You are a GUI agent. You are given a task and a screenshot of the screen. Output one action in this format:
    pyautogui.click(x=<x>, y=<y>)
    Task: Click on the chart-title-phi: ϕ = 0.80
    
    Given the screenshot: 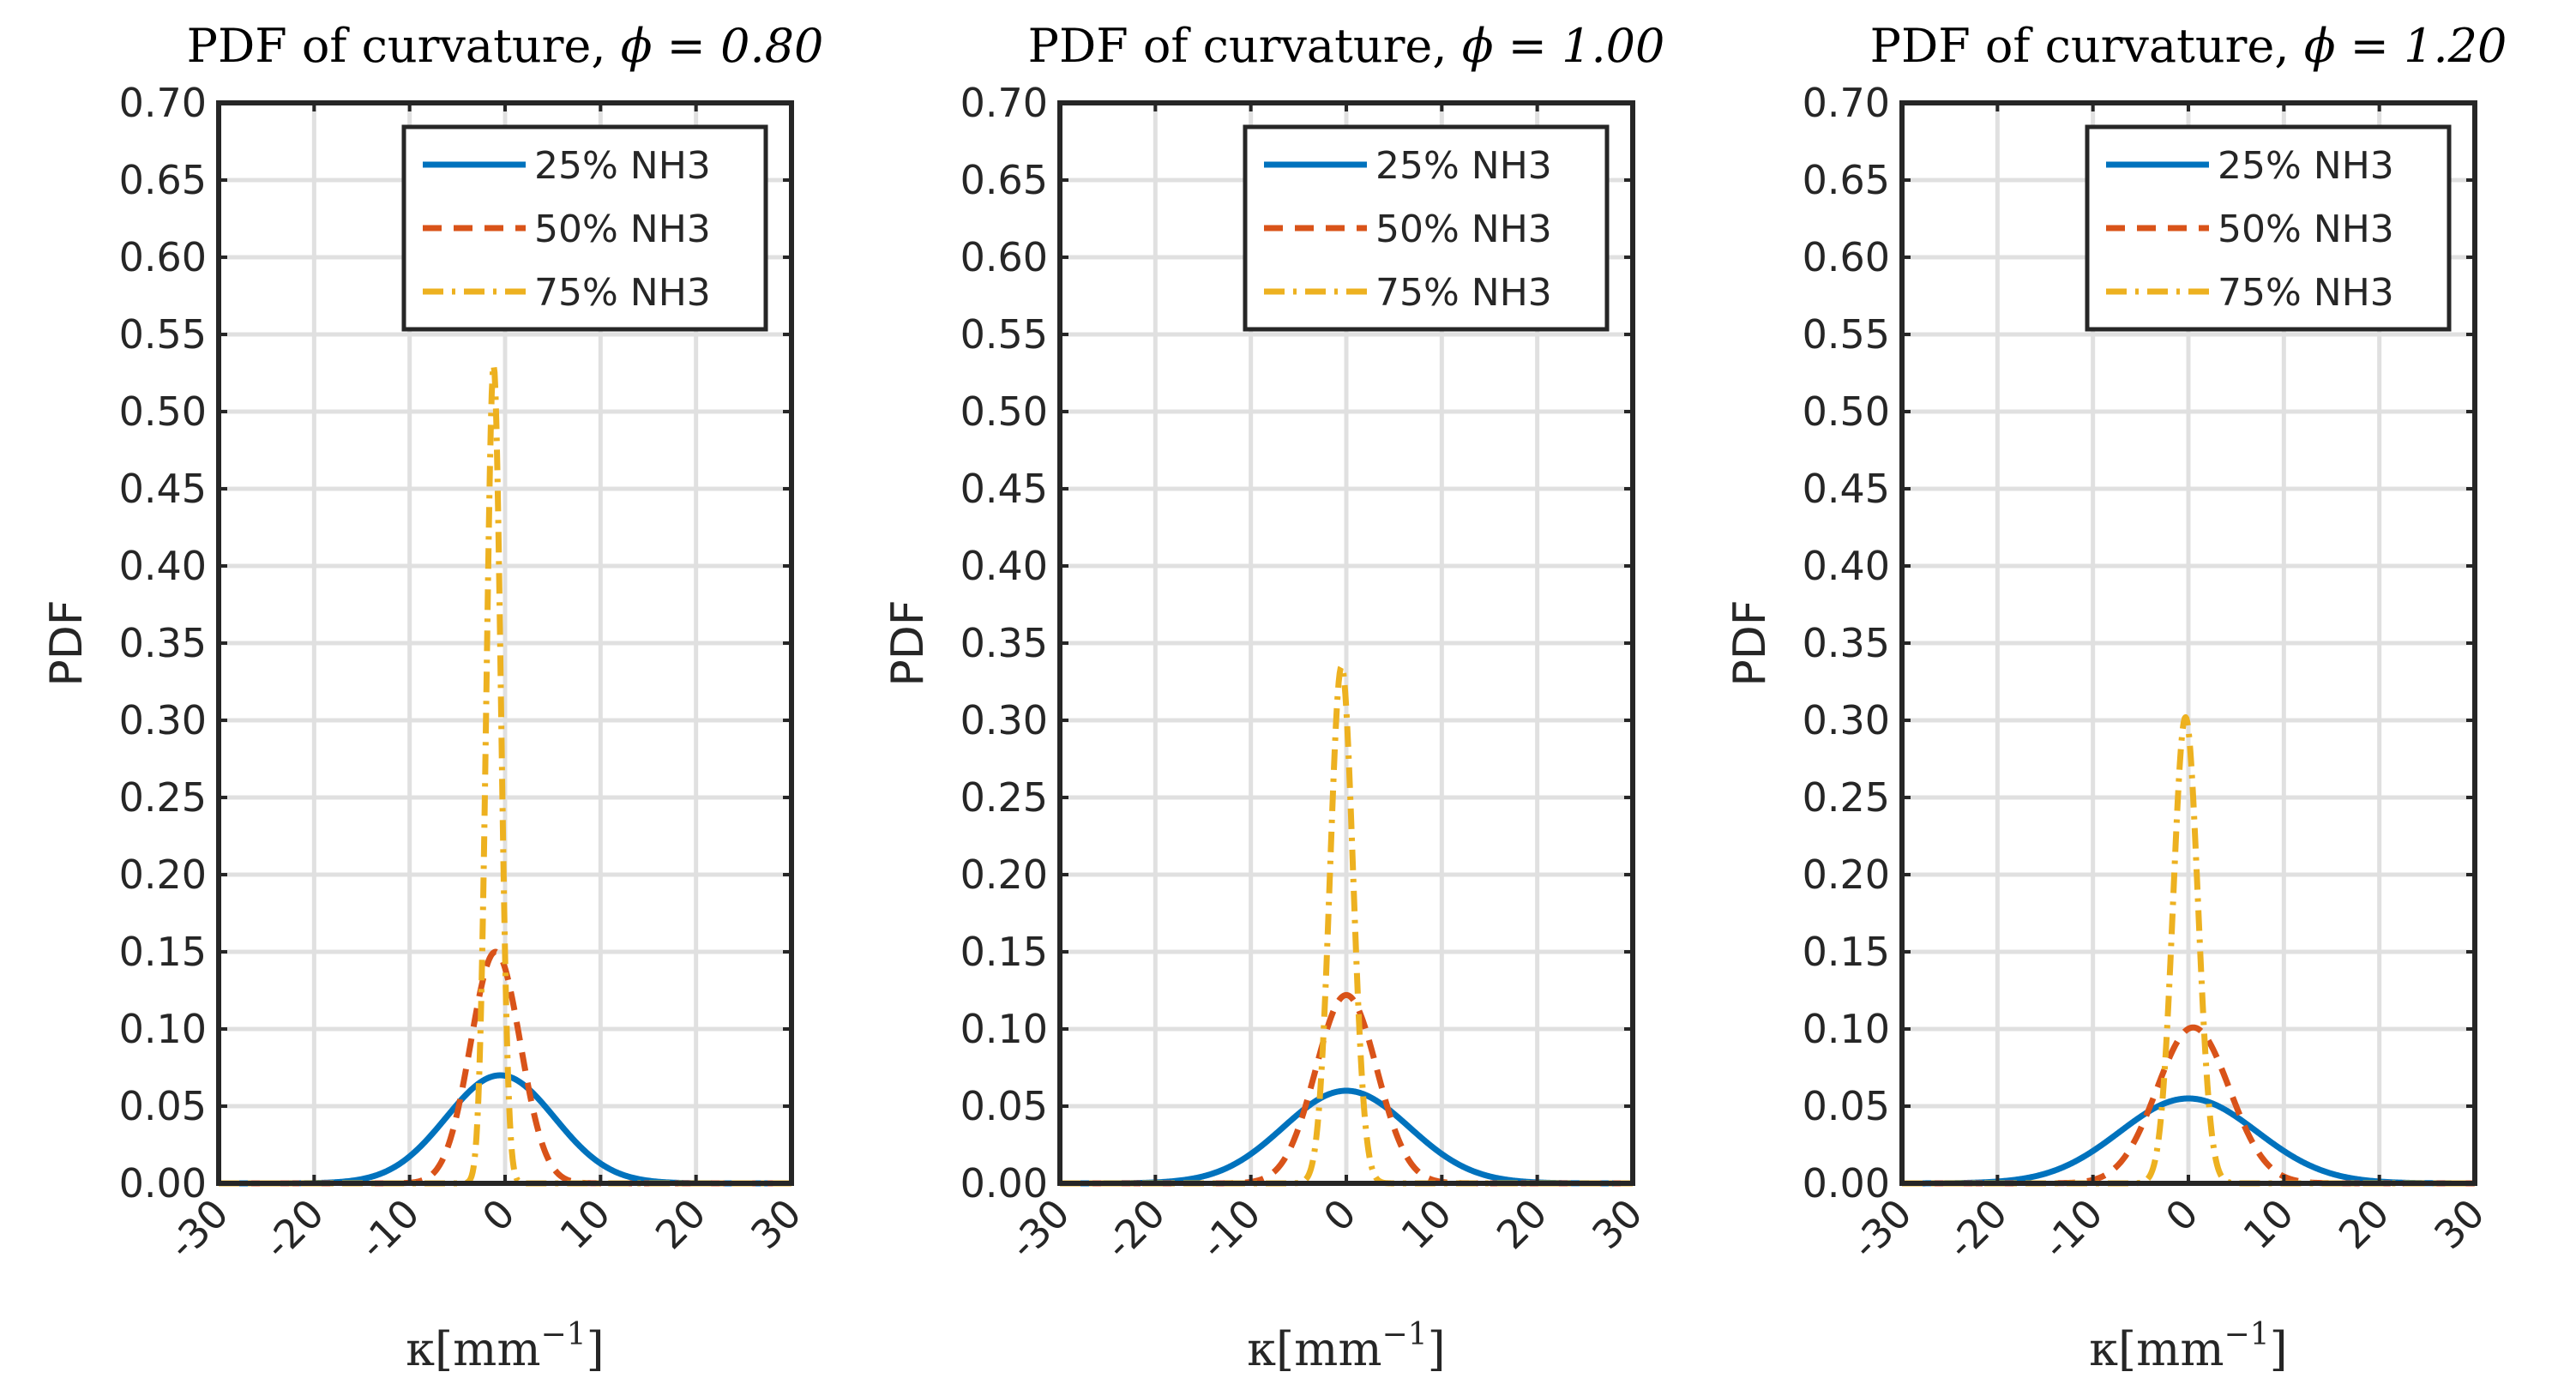 What is the action you would take?
    pyautogui.click(x=722, y=46)
    